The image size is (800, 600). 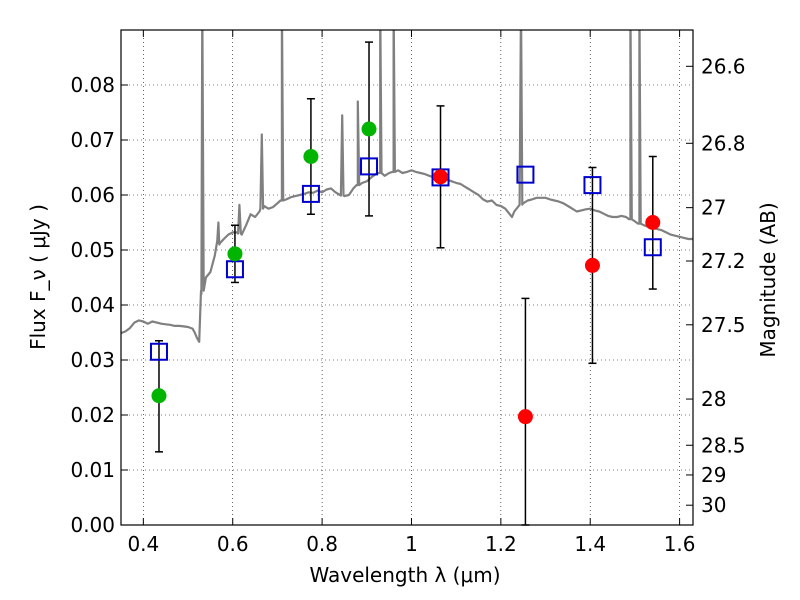 What do you see at coordinates (723, 261) in the screenshot?
I see `right-tick-label: 27.2` at bounding box center [723, 261].